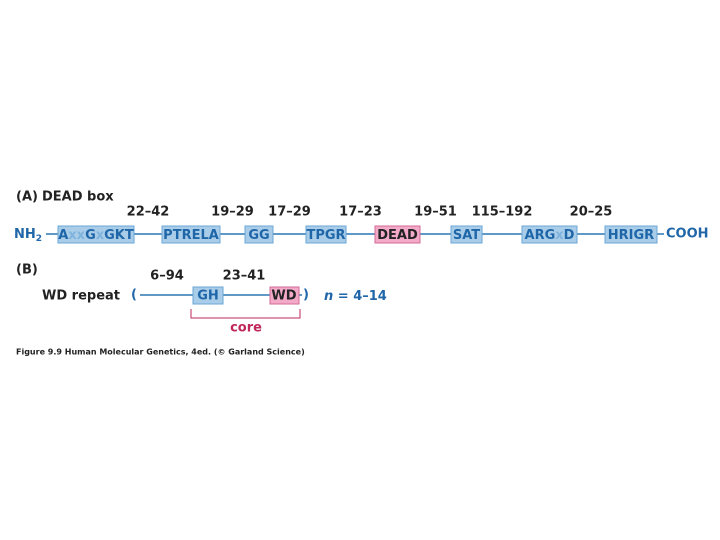 The height and width of the screenshot is (540, 720). I want to click on motif-part: GG, so click(258, 235).